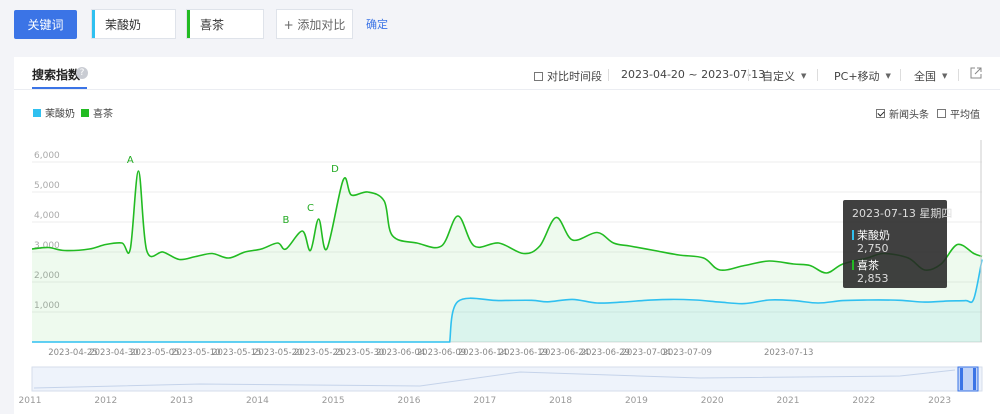 This screenshot has height=414, width=1000. Describe the element at coordinates (130, 160) in the screenshot. I see `annotation-label: A` at that location.